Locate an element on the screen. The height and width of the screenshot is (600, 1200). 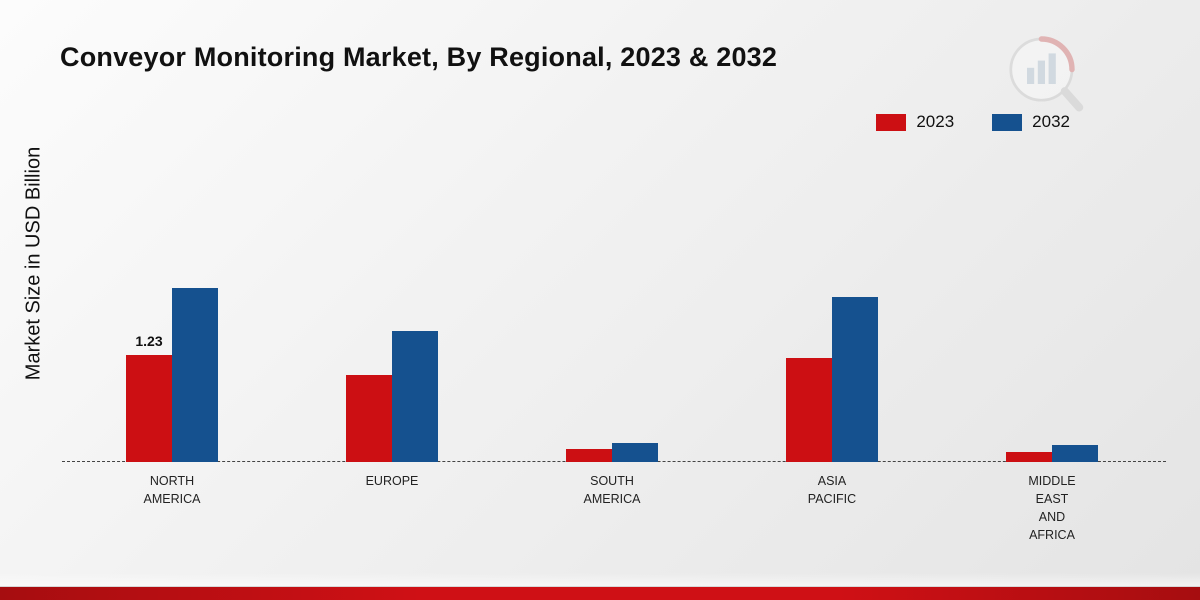
bar-2023-south-america is located at coordinates (589, 455).